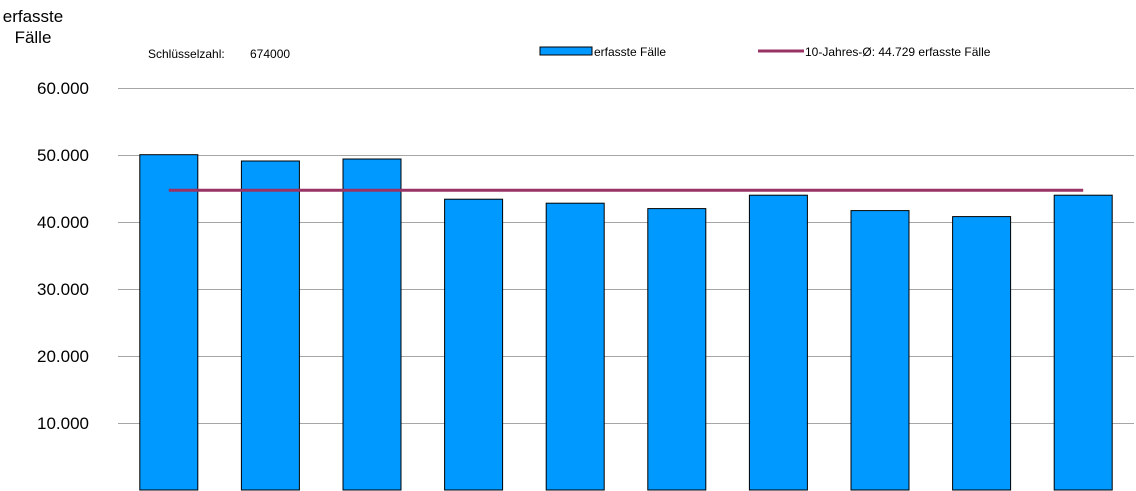 Image resolution: width=1136 pixels, height=491 pixels. Describe the element at coordinates (33, 16) in the screenshot. I see `y-axis-title-line-1: erfasste` at that location.